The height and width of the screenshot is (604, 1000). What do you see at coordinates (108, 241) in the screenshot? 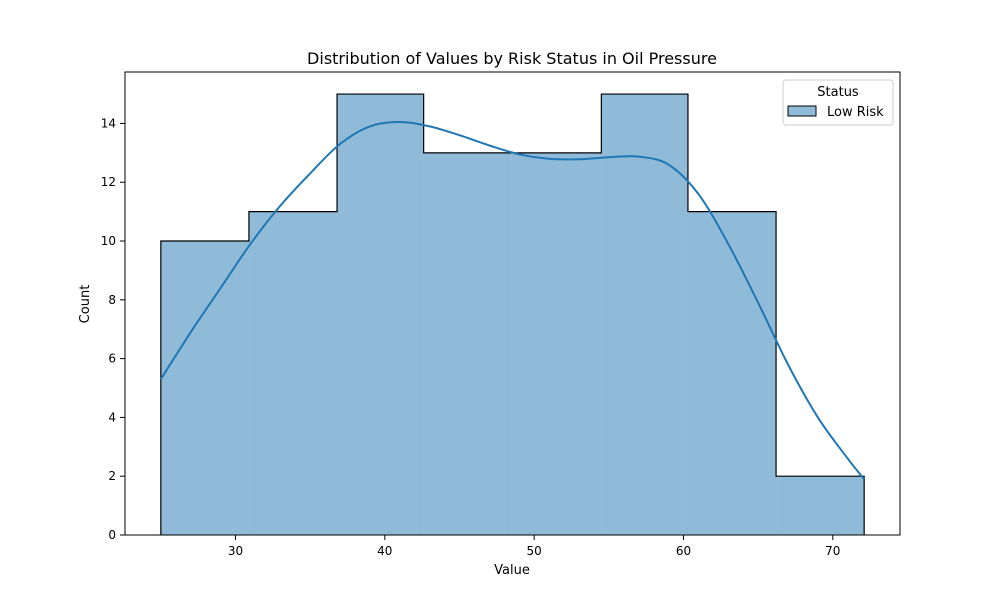
I see `y-tick-label: 10` at bounding box center [108, 241].